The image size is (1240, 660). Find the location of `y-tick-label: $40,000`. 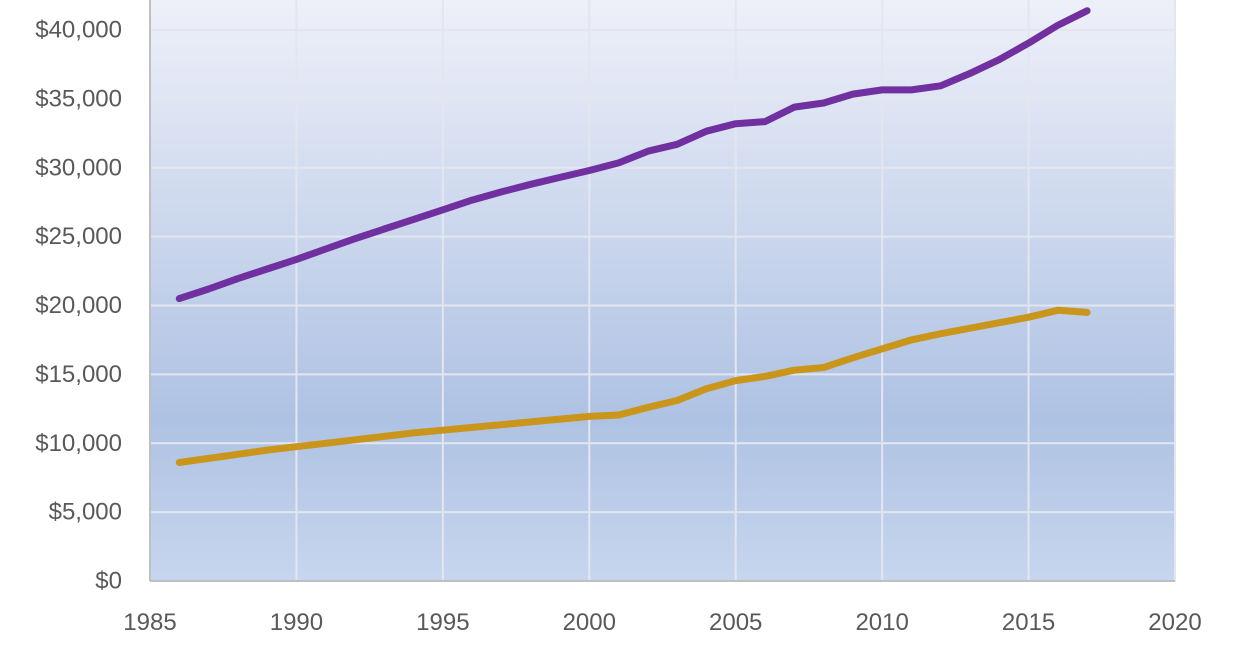

y-tick-label: $40,000 is located at coordinates (78, 30).